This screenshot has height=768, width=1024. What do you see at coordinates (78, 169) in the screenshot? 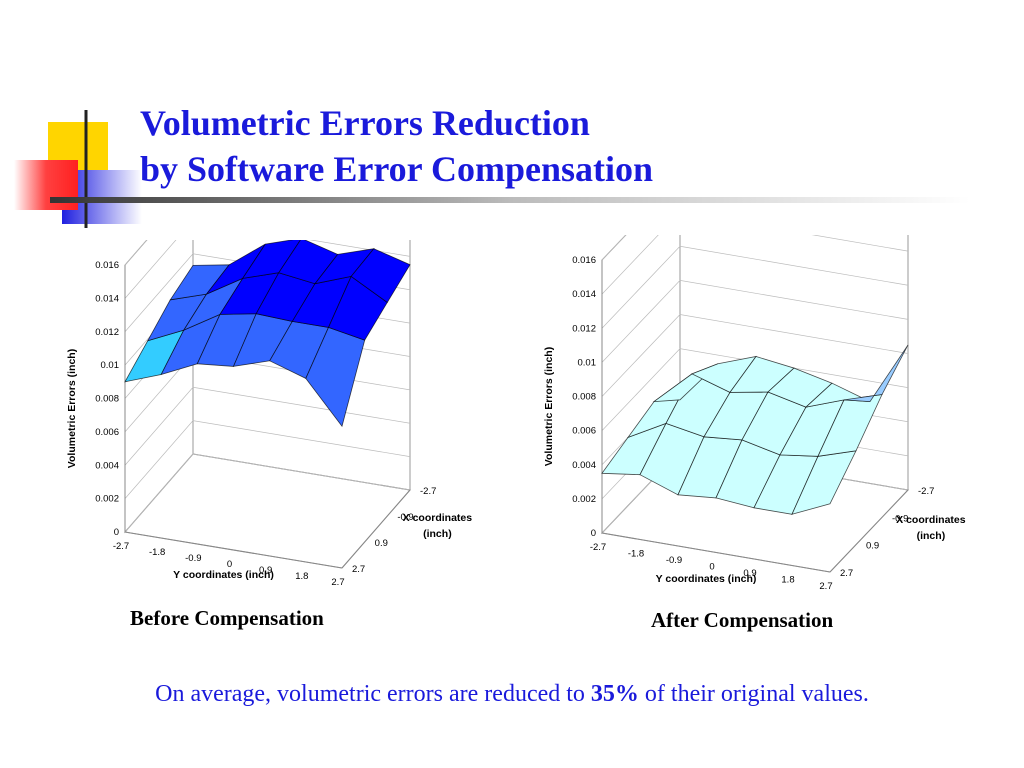
I see `decorative-logo-icon` at bounding box center [78, 169].